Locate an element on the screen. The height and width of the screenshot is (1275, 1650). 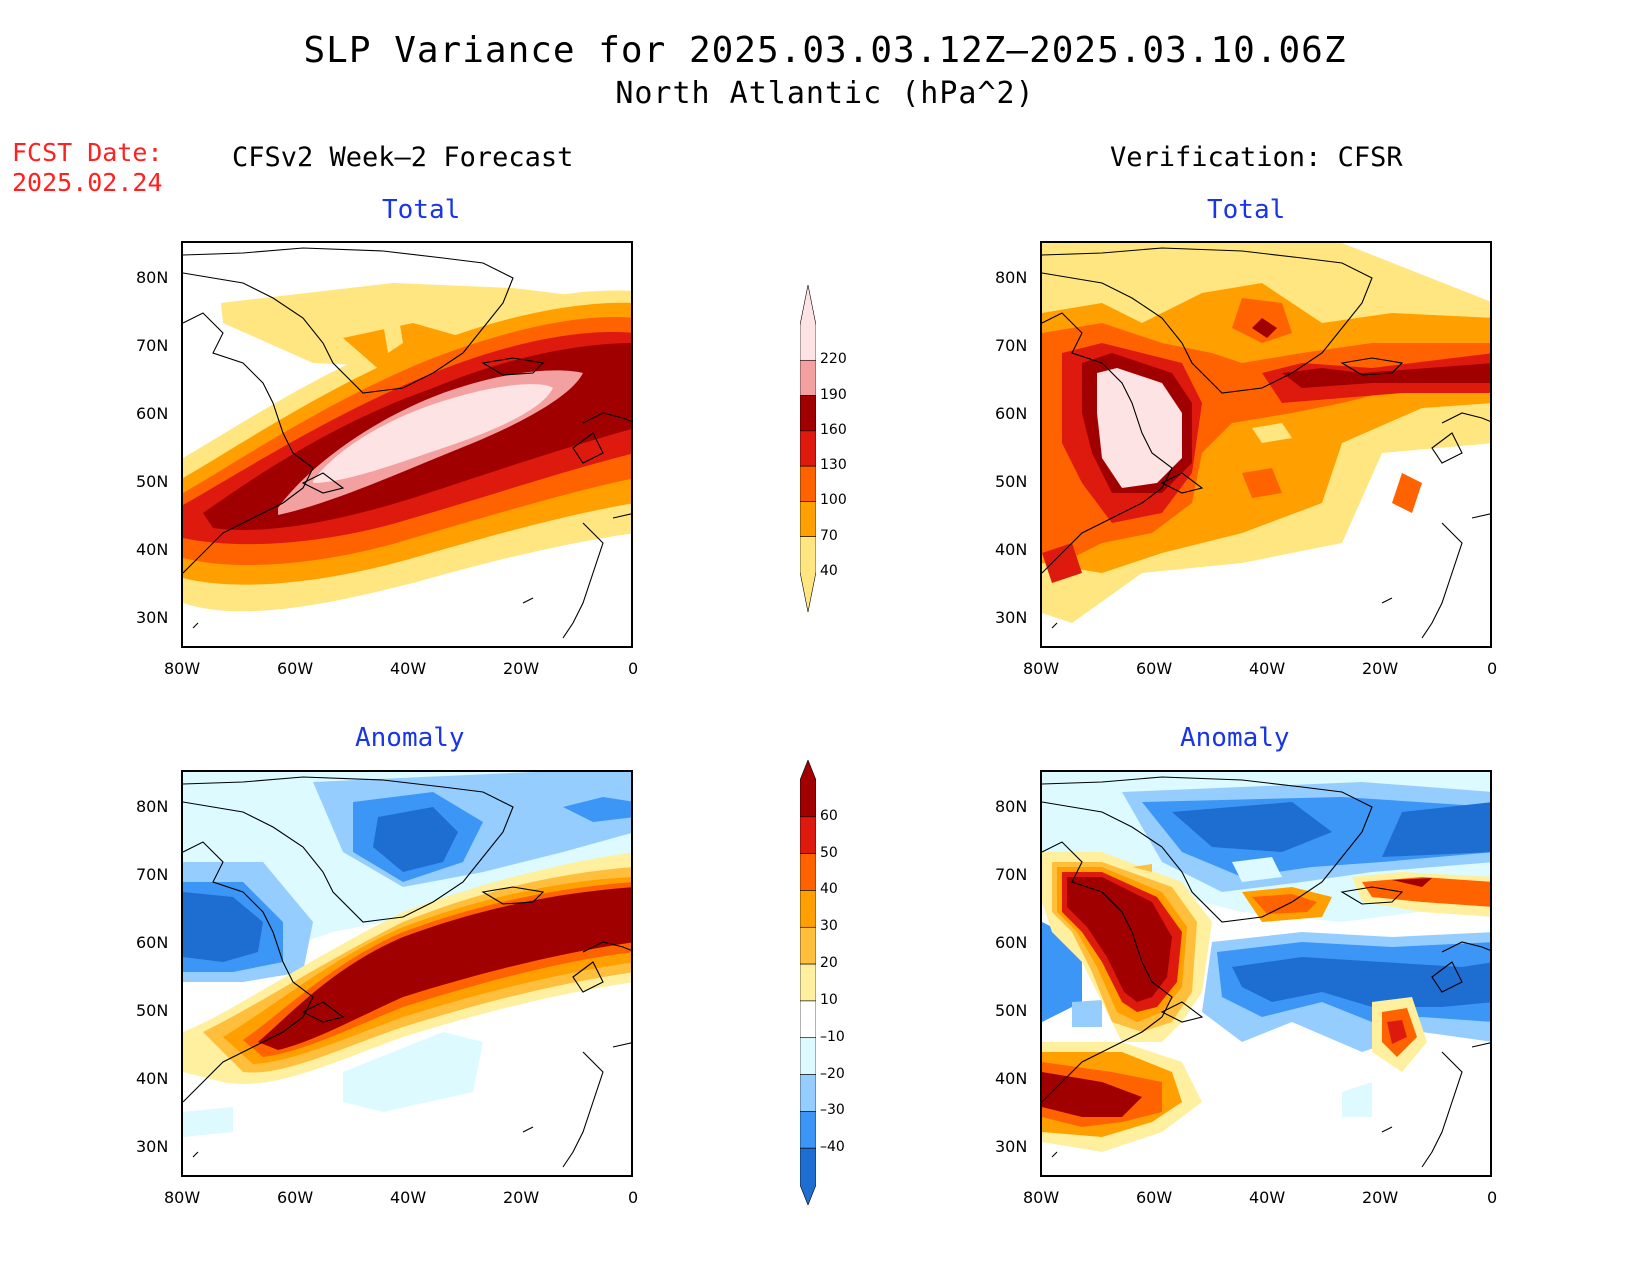
colorbar-tick-label: –30 is located at coordinates (832, 1110).